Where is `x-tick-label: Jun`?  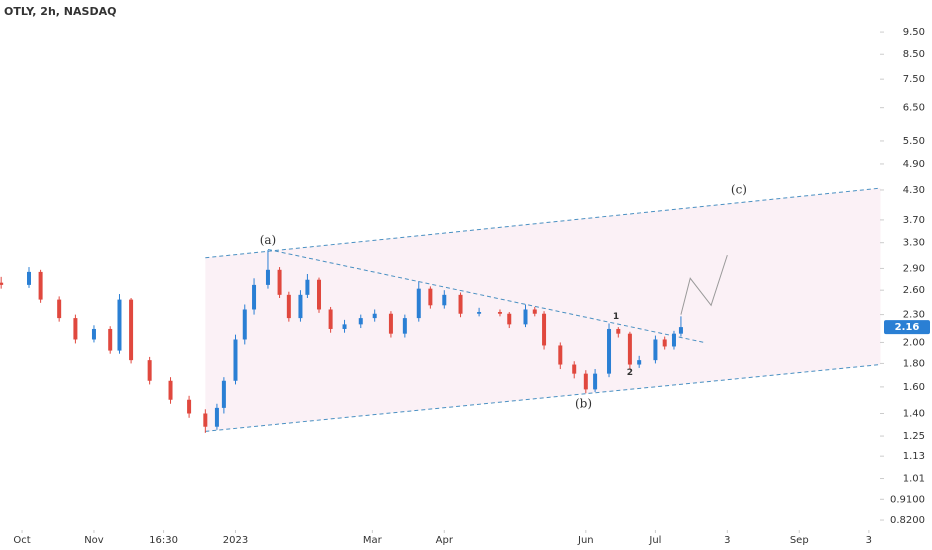 x-tick-label: Jun is located at coordinates (585, 540).